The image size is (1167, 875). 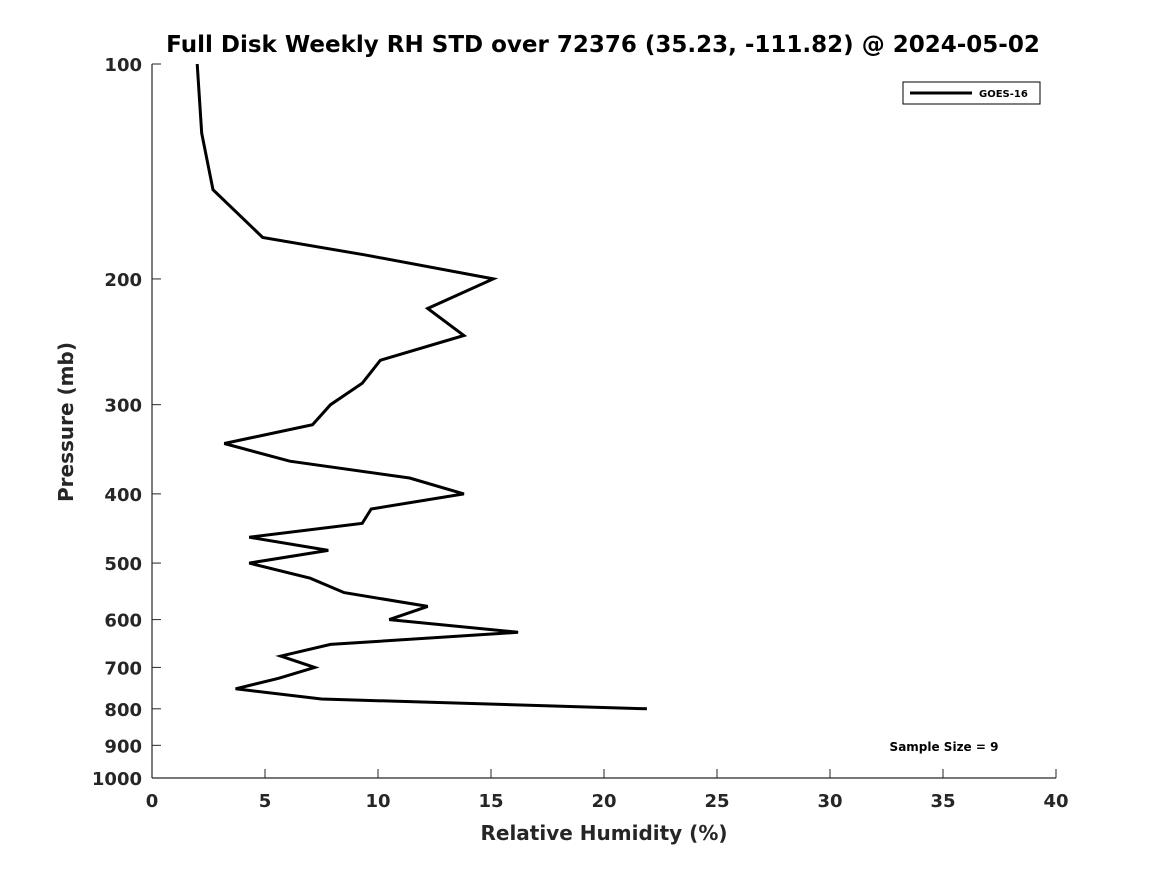 What do you see at coordinates (603, 801) in the screenshot?
I see `x-tick-label: 20` at bounding box center [603, 801].